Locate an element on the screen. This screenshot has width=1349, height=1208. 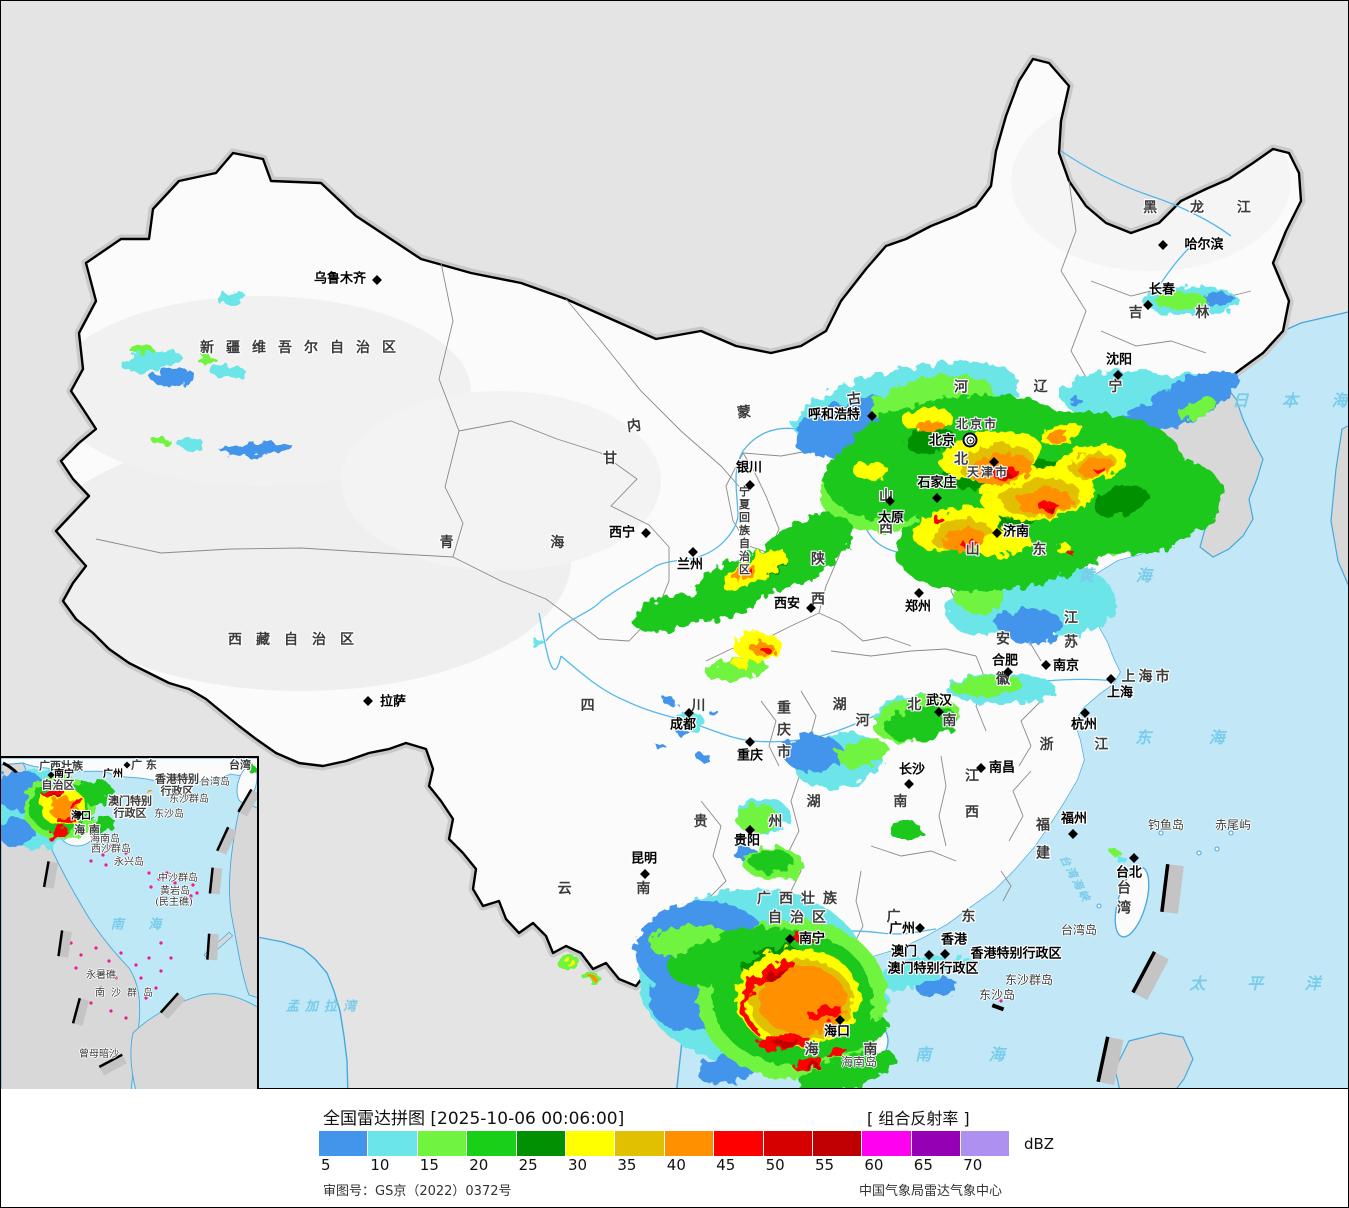
colorbar-value: 10 is located at coordinates (380, 1165).